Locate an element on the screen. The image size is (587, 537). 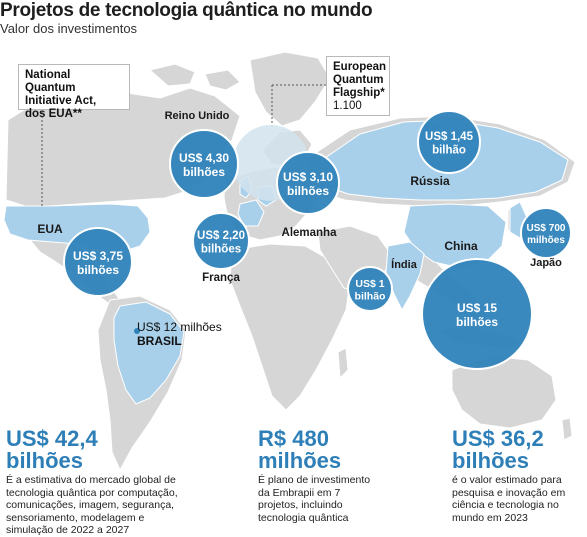
stat-global-desc-line: sensoriamento, modelagem e is located at coordinates (75, 517).